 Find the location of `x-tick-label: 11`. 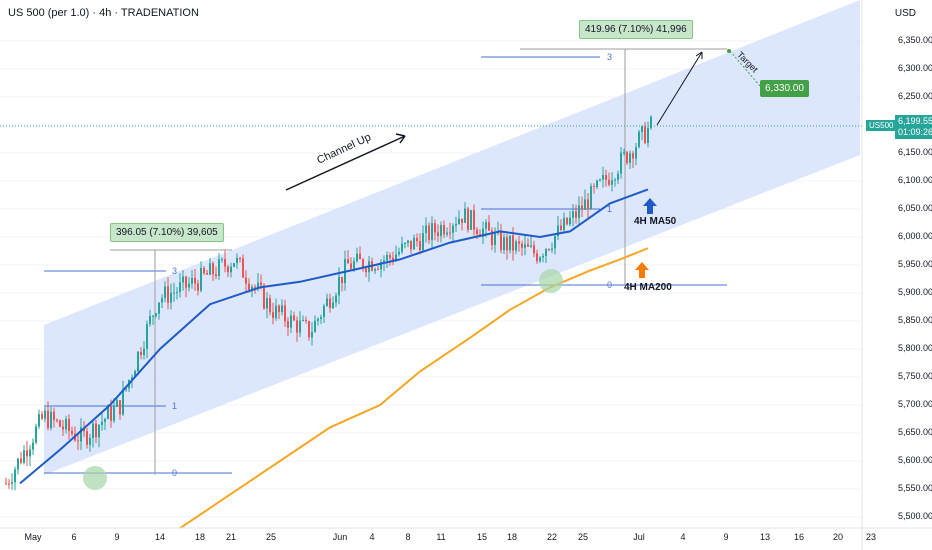

x-tick-label: 11 is located at coordinates (441, 537).